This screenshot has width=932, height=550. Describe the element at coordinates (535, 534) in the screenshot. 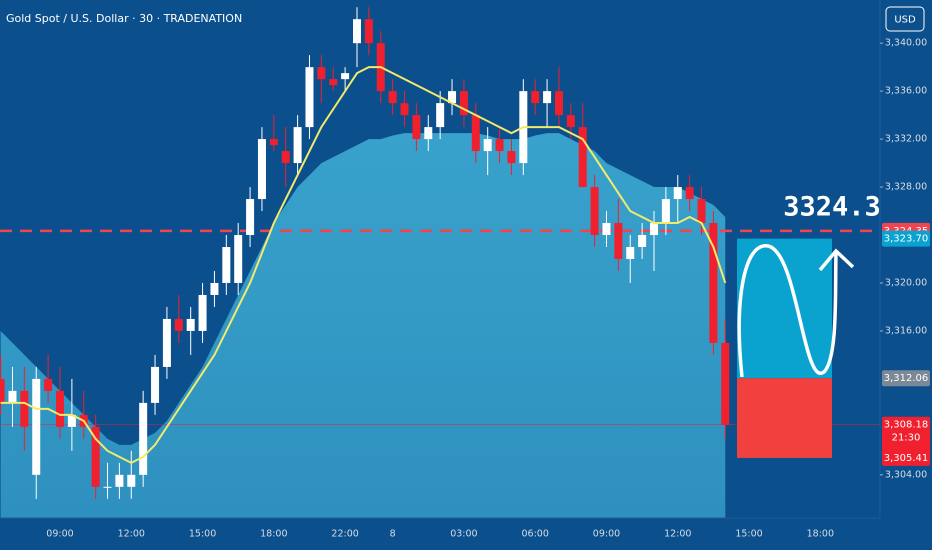

I see `x-tick-label: 06:00` at that location.